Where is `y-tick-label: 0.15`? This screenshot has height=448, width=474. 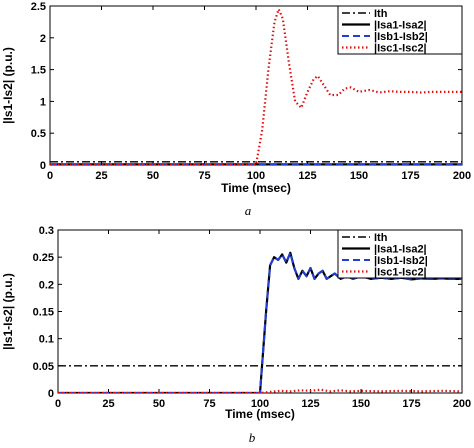
y-tick-label: 0.15 is located at coordinates (43, 313).